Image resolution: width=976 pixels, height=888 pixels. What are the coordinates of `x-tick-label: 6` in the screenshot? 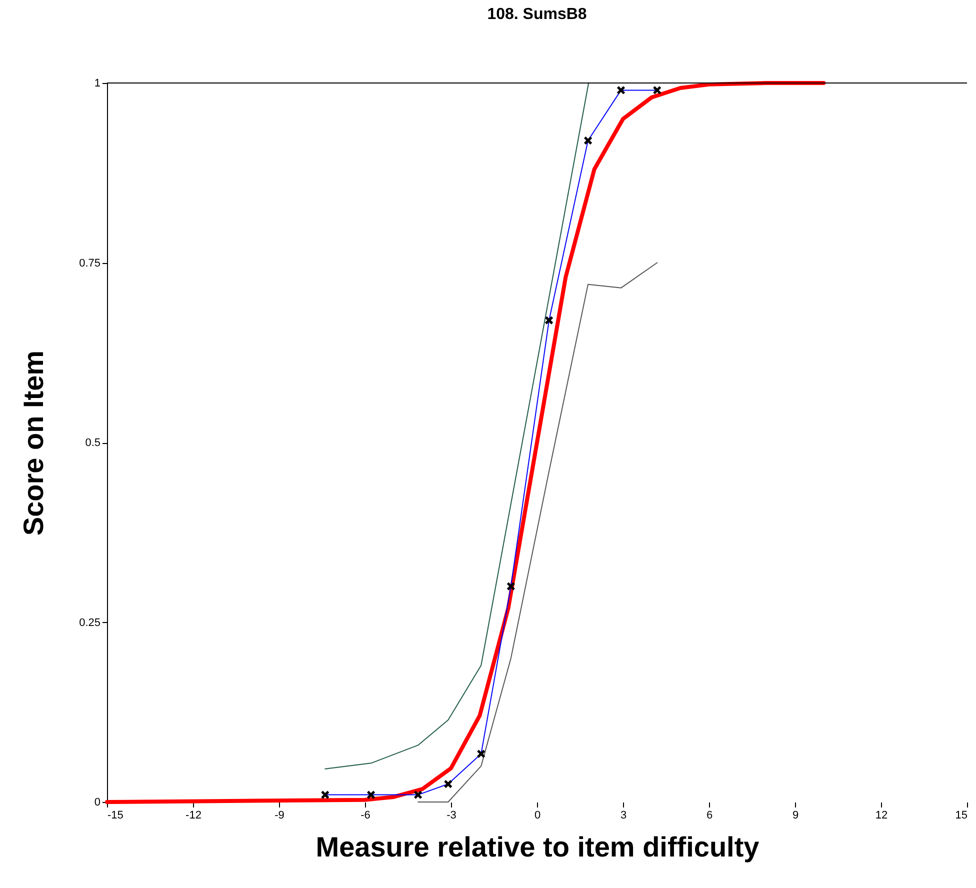 It's located at (709, 816).